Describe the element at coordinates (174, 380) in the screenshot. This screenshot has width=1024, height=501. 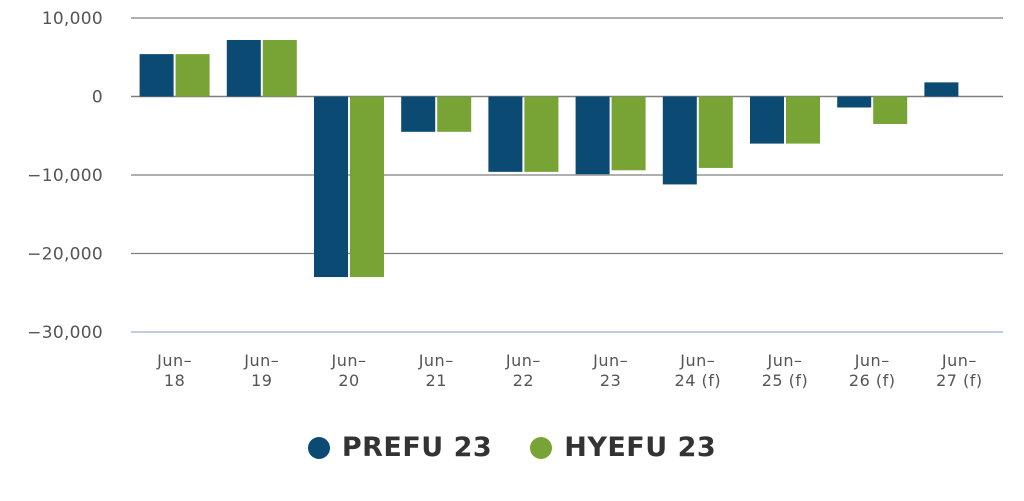
I see `x-tick-label: 18` at that location.